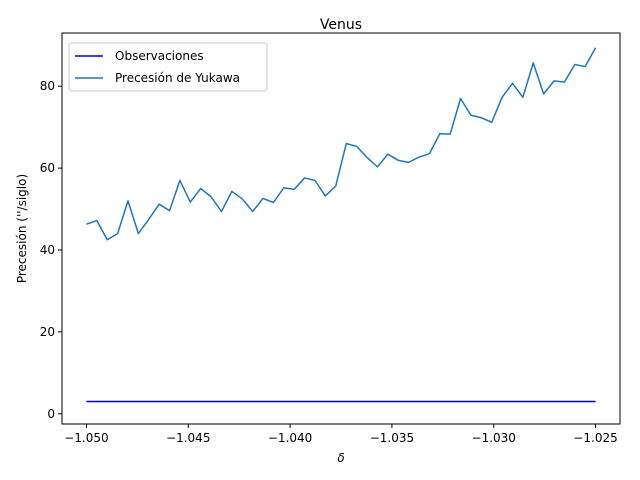  What do you see at coordinates (47, 332) in the screenshot?
I see `y-tick-label: 20` at bounding box center [47, 332].